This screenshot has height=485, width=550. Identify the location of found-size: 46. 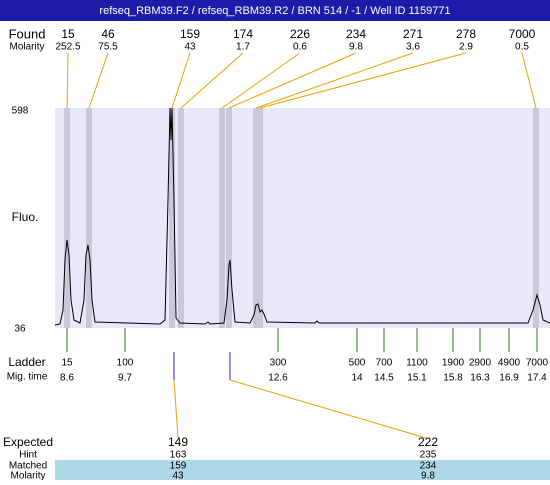
(108, 34).